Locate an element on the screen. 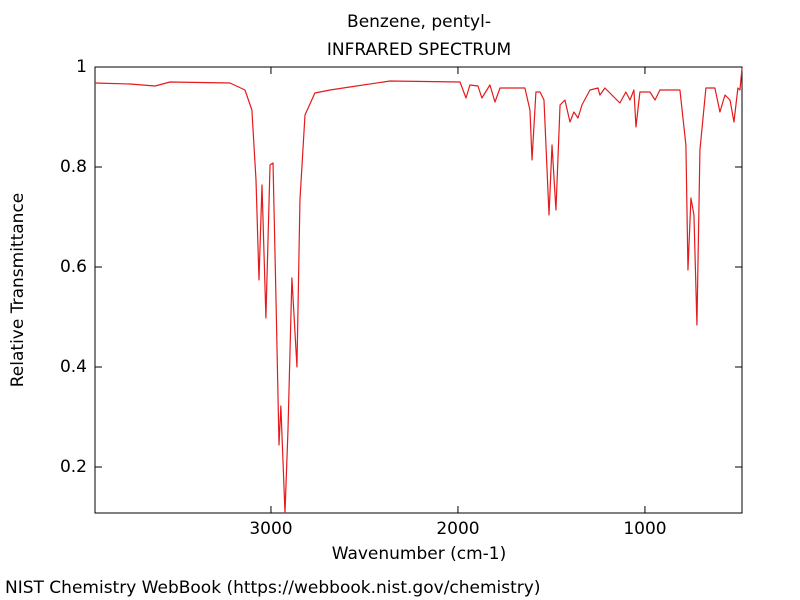 This screenshot has height=600, width=800. y-tick-label: 1 is located at coordinates (81, 67).